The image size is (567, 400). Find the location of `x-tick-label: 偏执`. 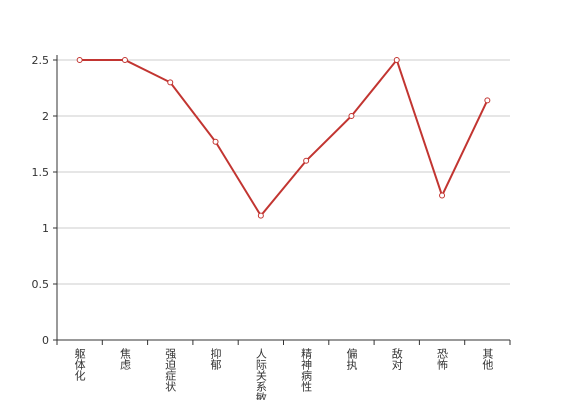

x-tick-label: 偏执 is located at coordinates (351, 359).